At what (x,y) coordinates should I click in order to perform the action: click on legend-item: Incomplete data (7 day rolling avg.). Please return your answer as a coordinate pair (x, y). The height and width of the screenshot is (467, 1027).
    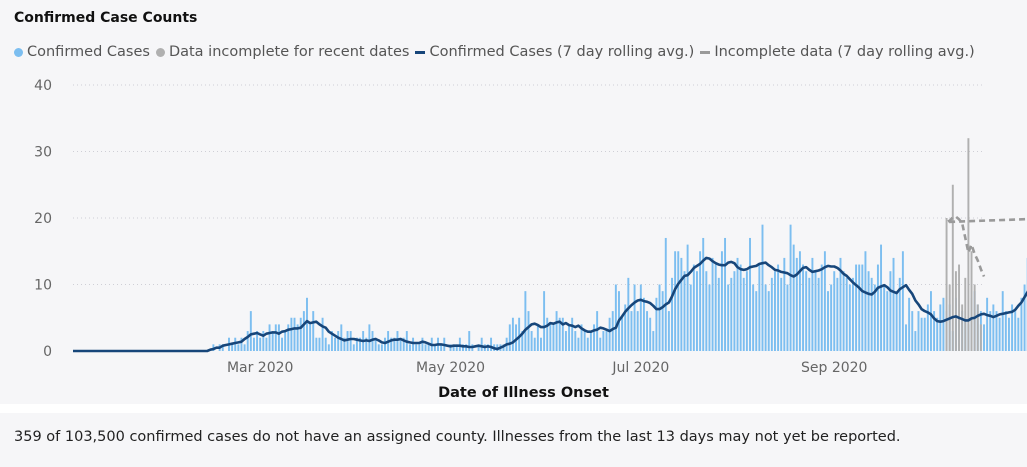
    Looking at the image, I should click on (837, 52).